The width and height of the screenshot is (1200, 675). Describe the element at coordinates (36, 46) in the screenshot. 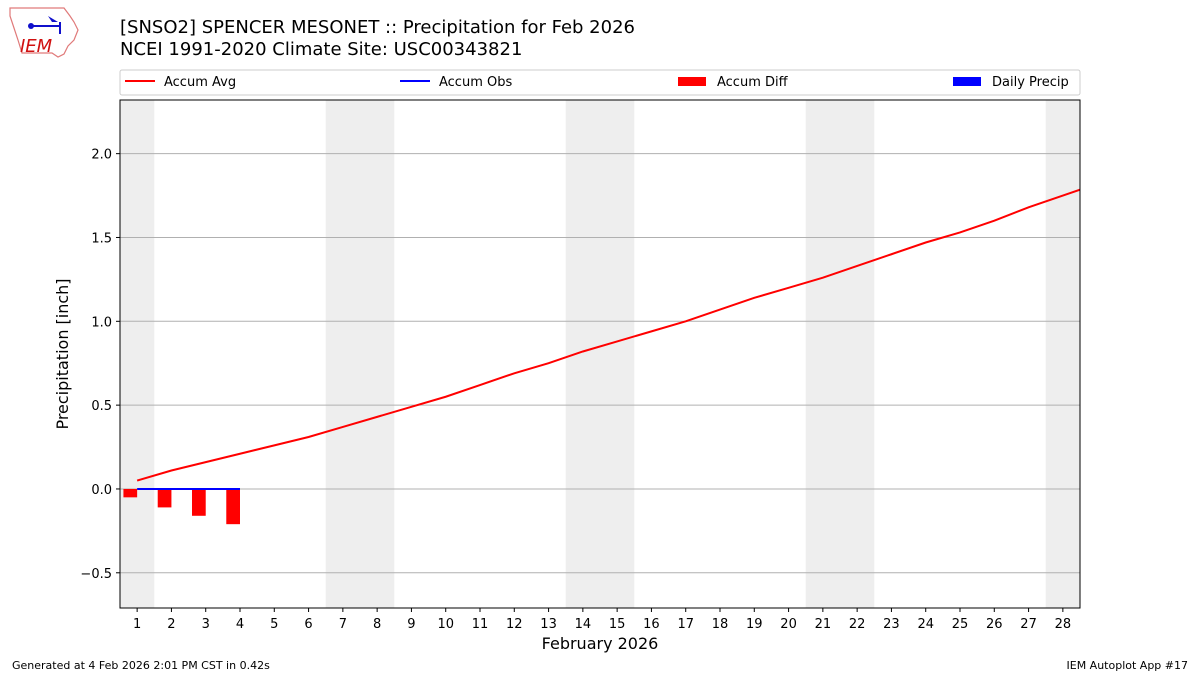

I see `logo-text: IEM` at that location.